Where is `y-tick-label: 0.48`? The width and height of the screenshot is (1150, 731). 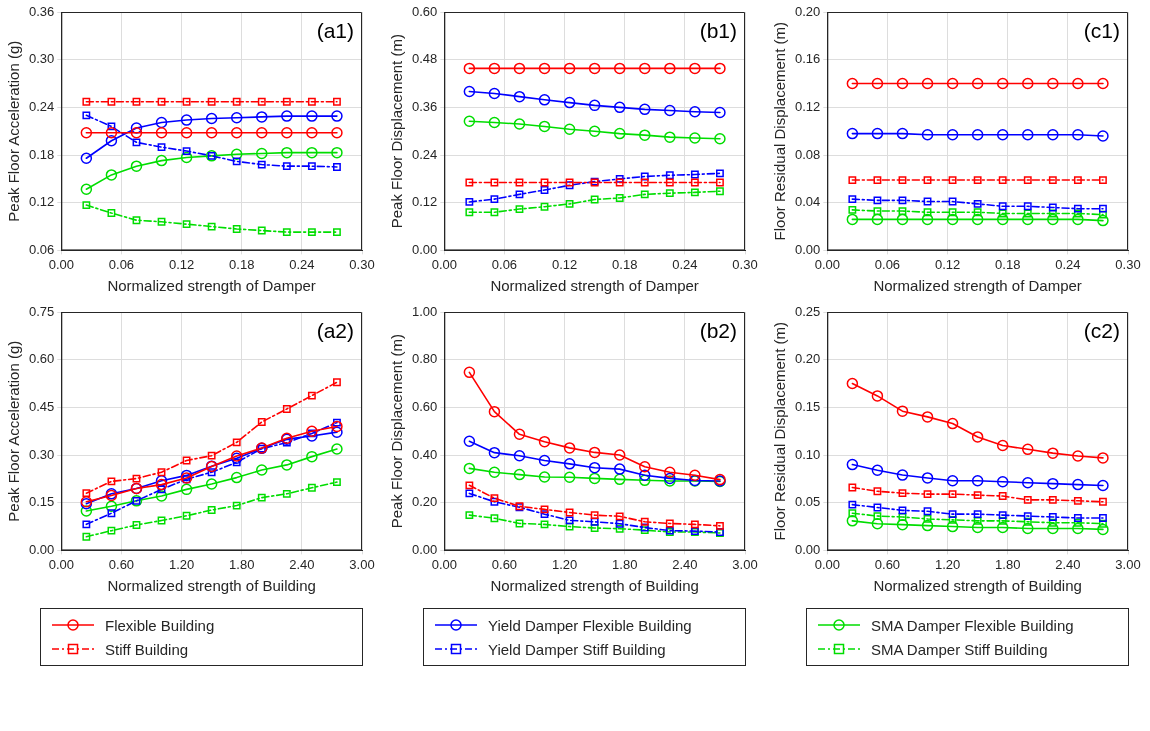 y-tick-label: 0.48 is located at coordinates (424, 59).